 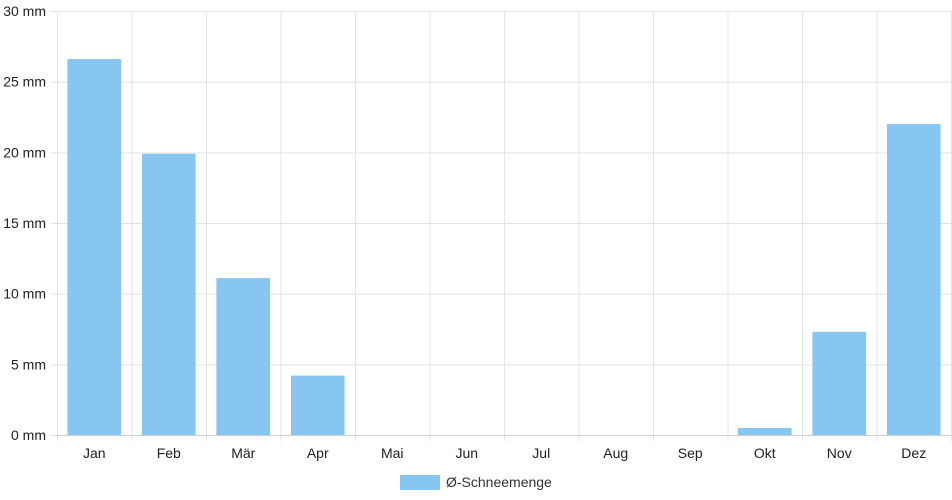 What do you see at coordinates (541, 453) in the screenshot?
I see `x-tick-label: Jul` at bounding box center [541, 453].